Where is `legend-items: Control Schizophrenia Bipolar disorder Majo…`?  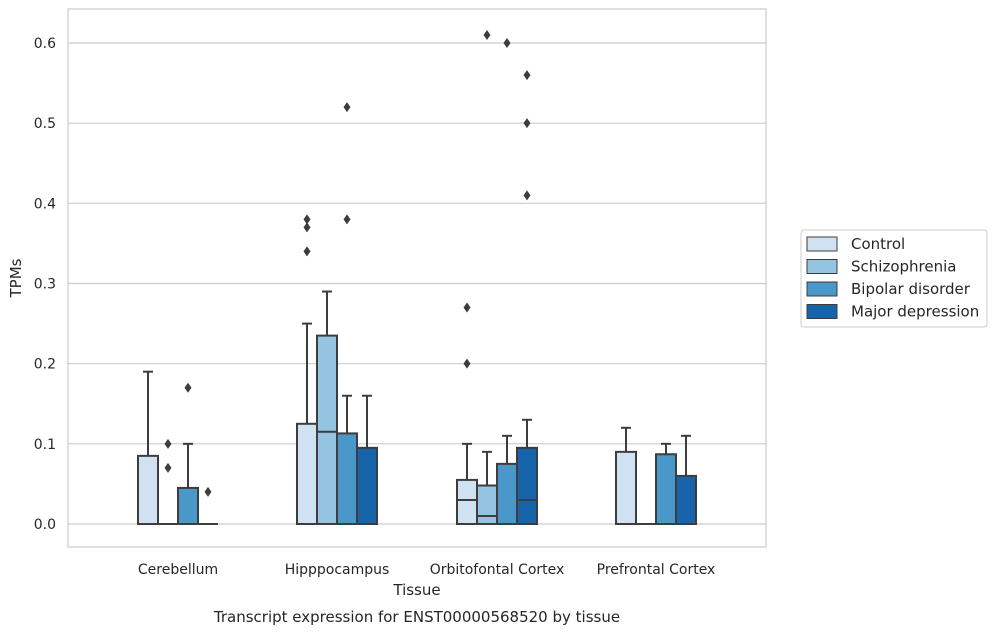
legend-items: Control Schizophrenia Bipolar disorder Majo… is located at coordinates (892, 278).